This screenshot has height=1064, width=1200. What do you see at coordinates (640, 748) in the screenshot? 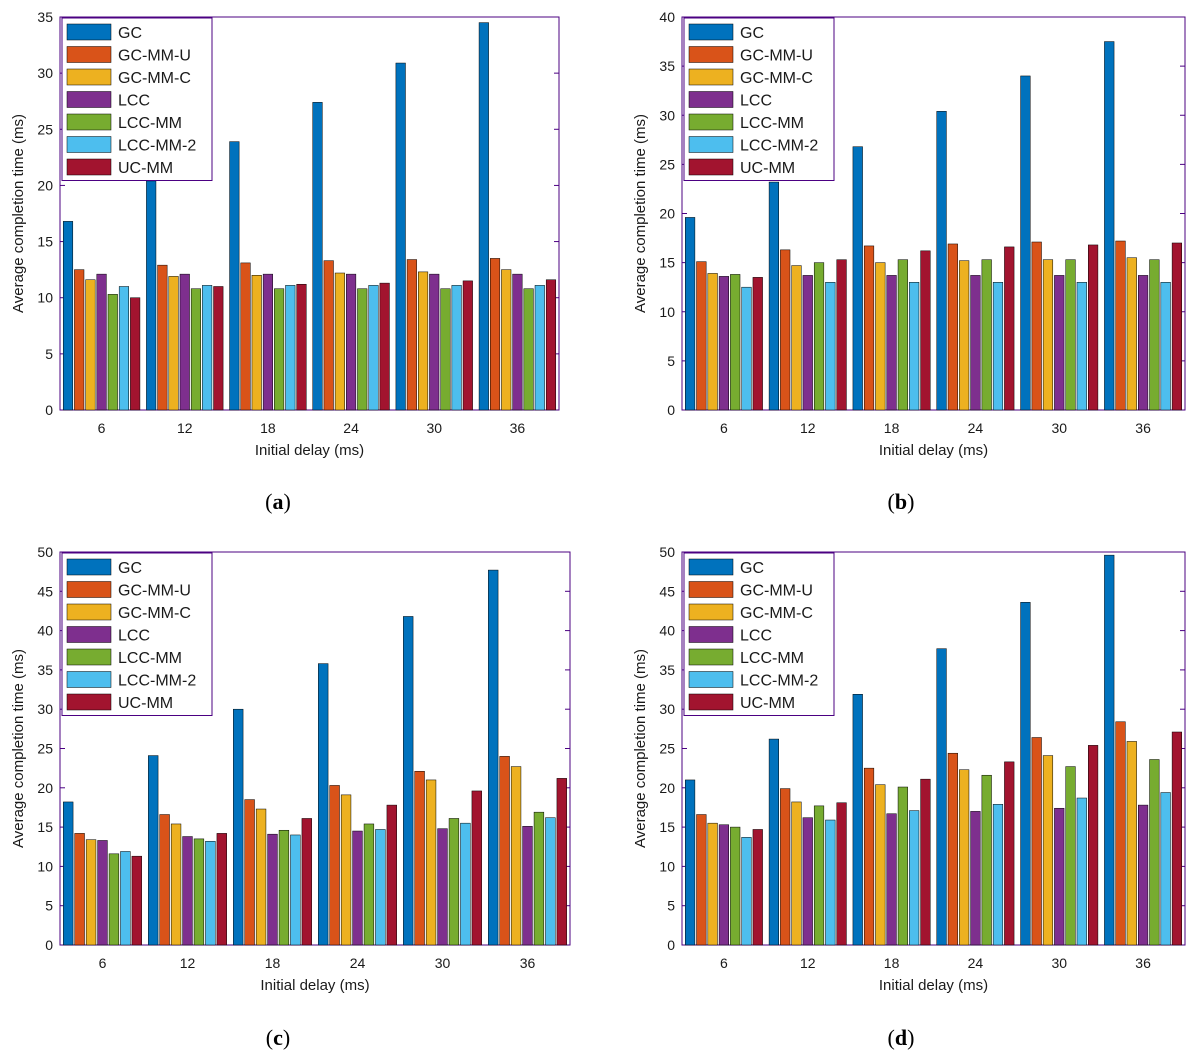
I see `y-axis-label: Average completion time (ms)` at bounding box center [640, 748].